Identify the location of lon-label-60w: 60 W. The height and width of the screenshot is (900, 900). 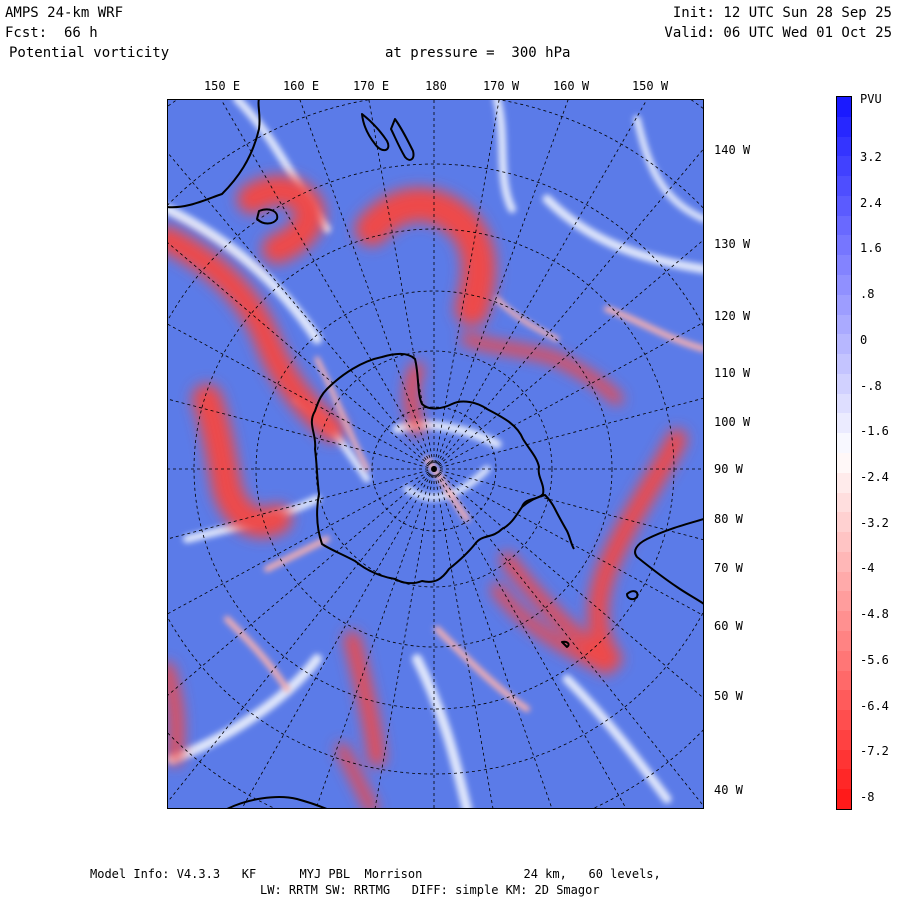
(728, 626).